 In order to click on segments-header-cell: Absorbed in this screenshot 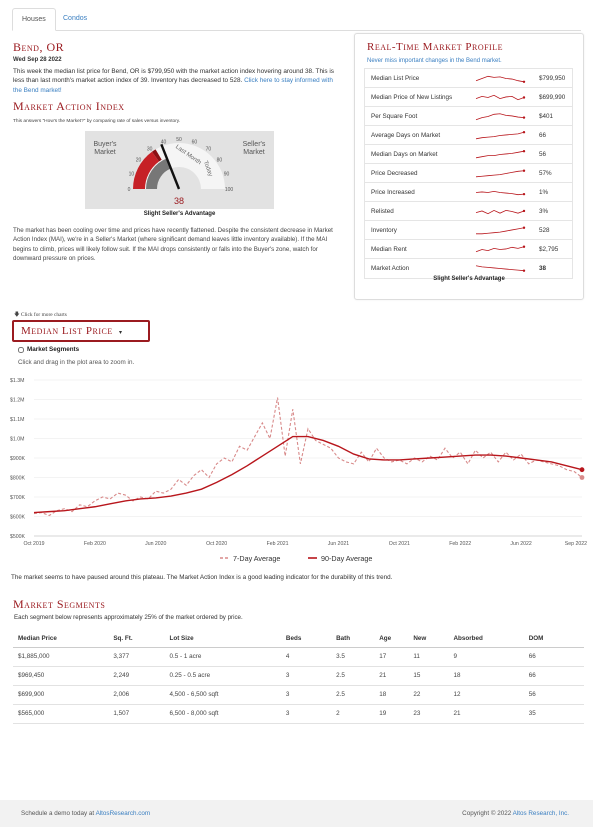, I will do `click(486, 639)`.